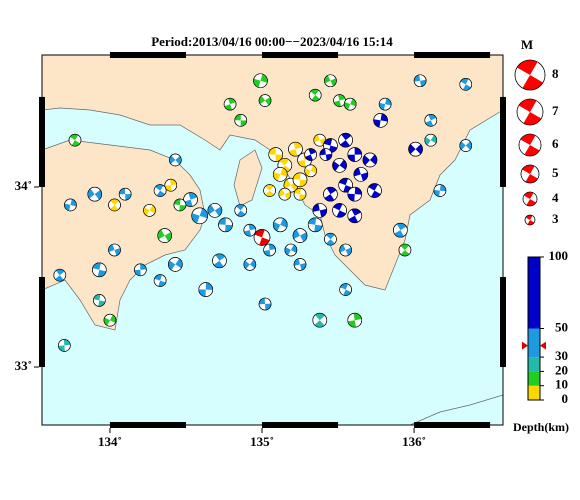 The image size is (580, 500). I want to click on magnitude-legend-label: 8, so click(555, 73).